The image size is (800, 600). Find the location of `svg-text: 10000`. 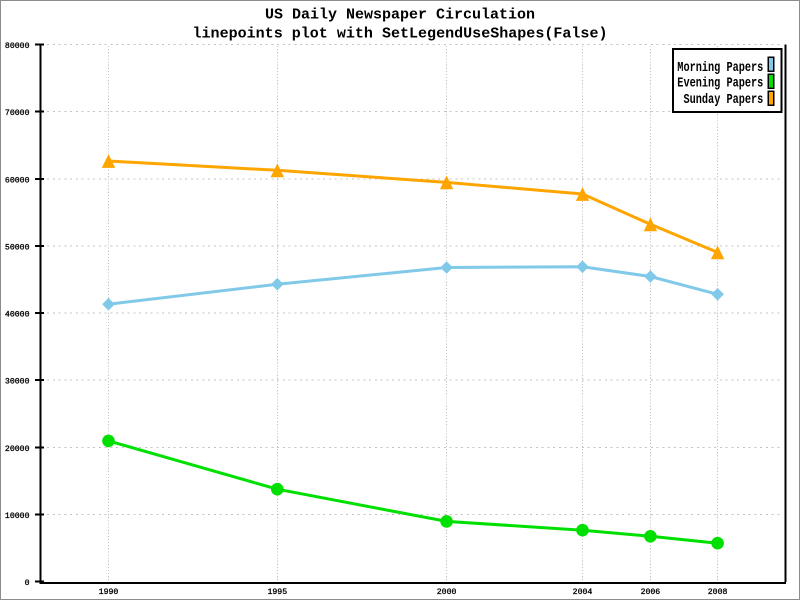

svg-text: 10000 is located at coordinates (17, 516).